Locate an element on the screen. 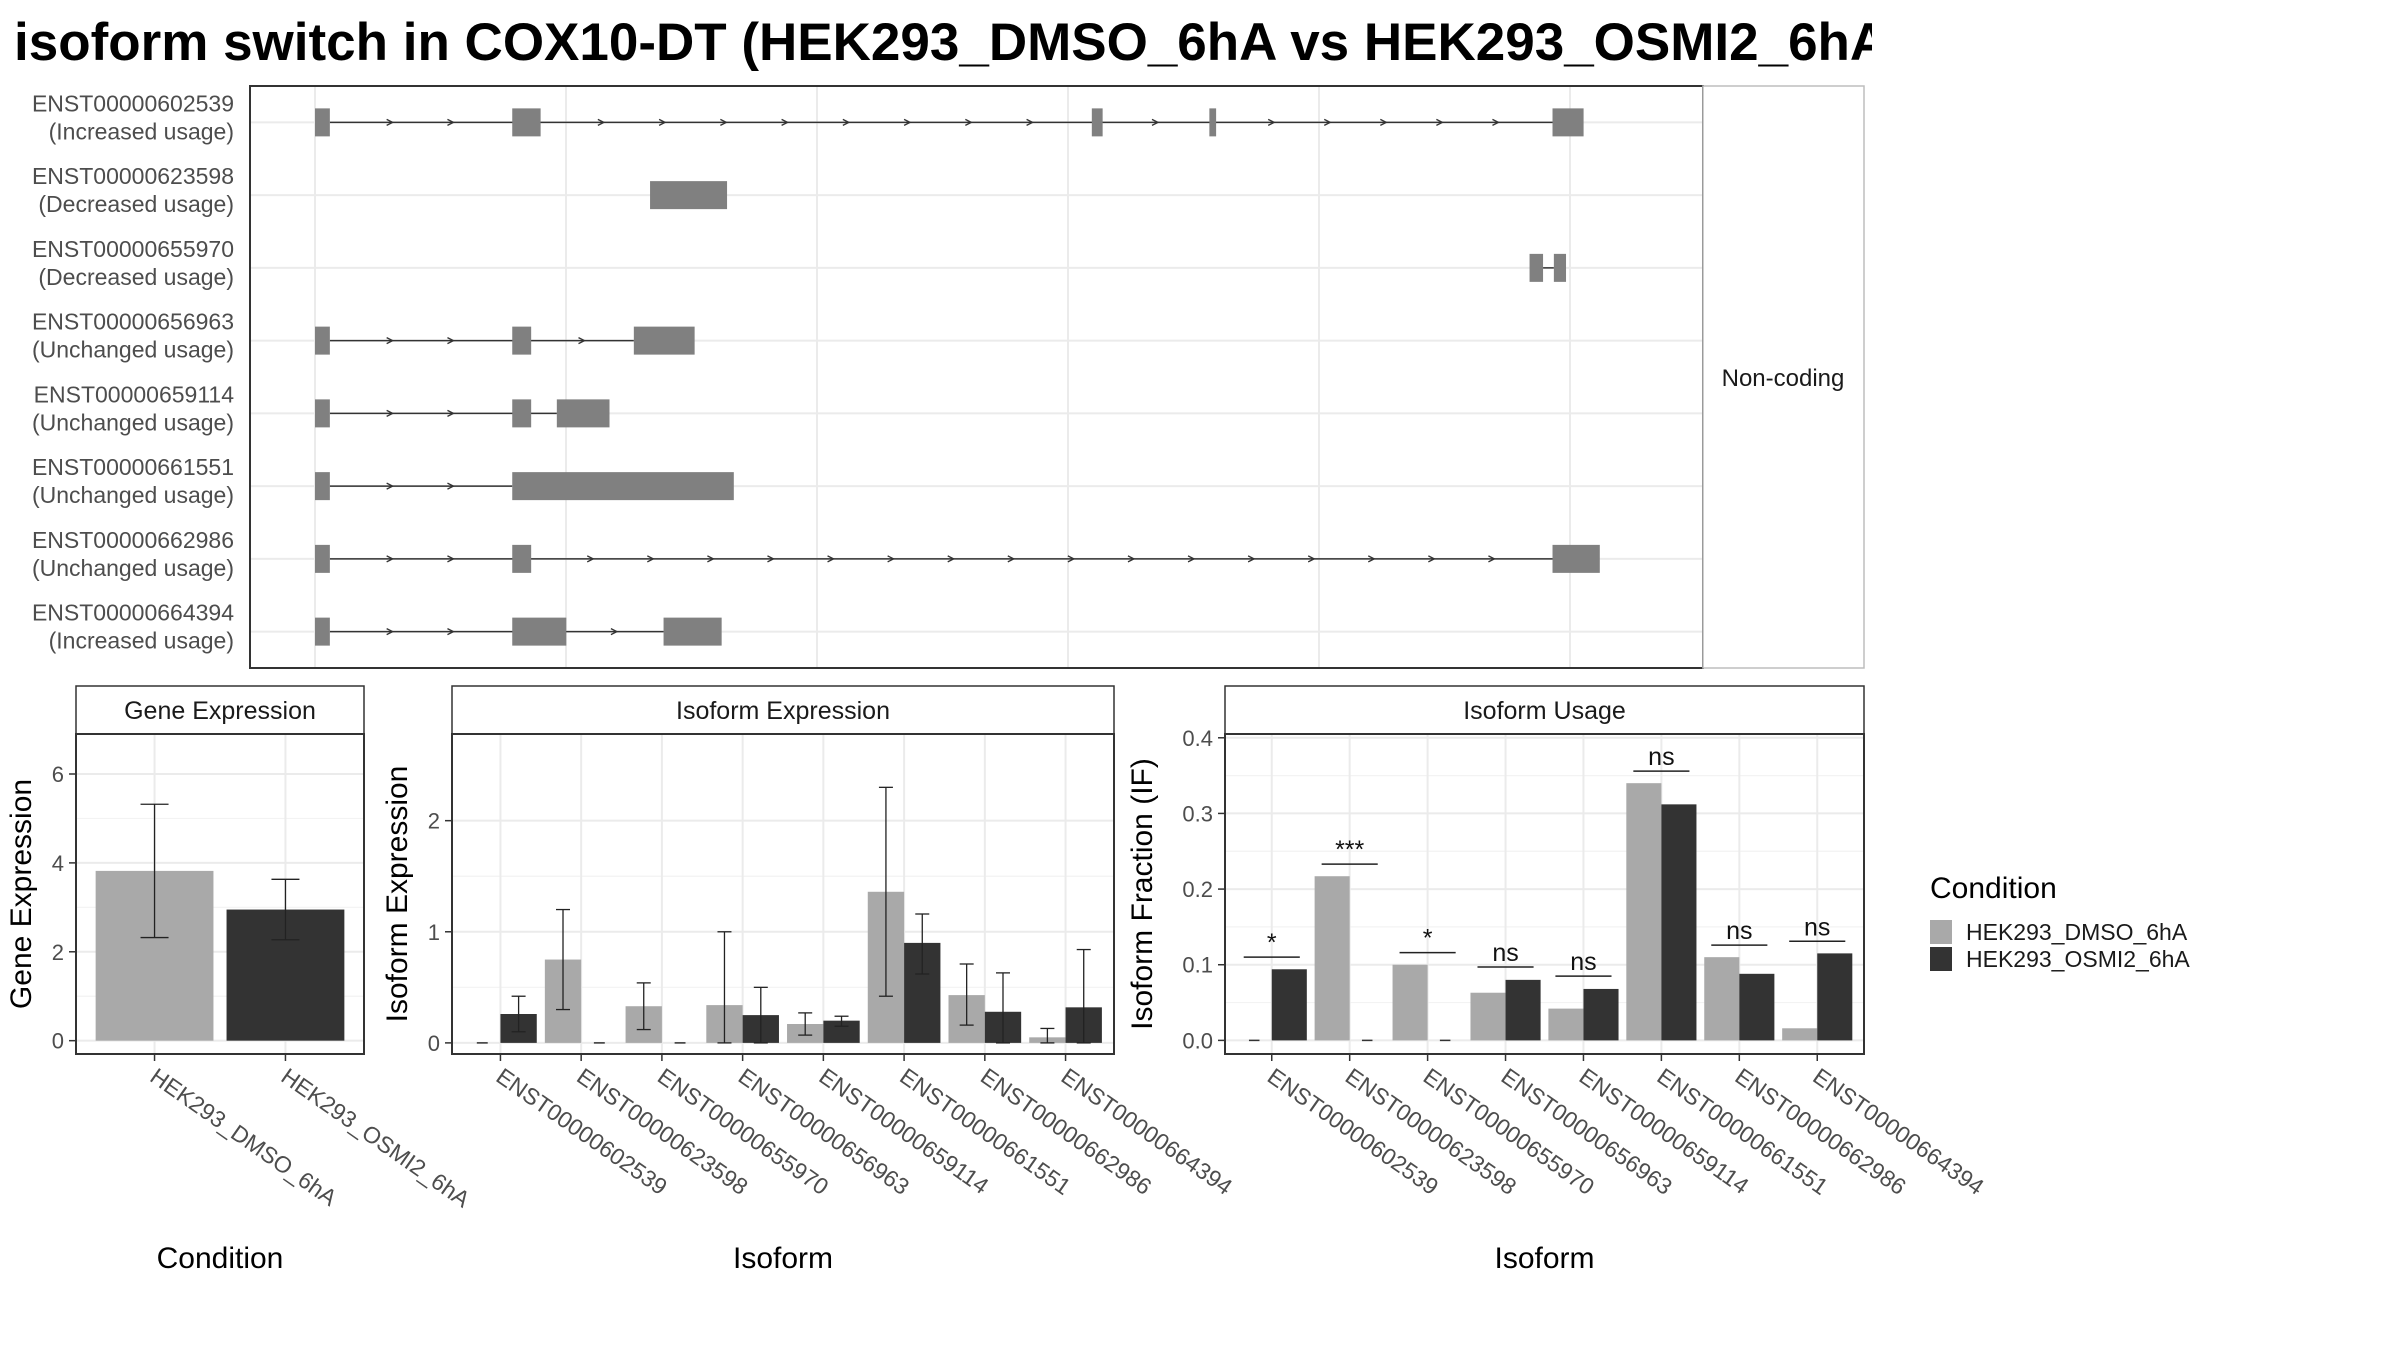 Image resolution: width=2400 pixels, height=1350 pixels. isoform-id-label: ENST00000655970 is located at coordinates (133, 249).